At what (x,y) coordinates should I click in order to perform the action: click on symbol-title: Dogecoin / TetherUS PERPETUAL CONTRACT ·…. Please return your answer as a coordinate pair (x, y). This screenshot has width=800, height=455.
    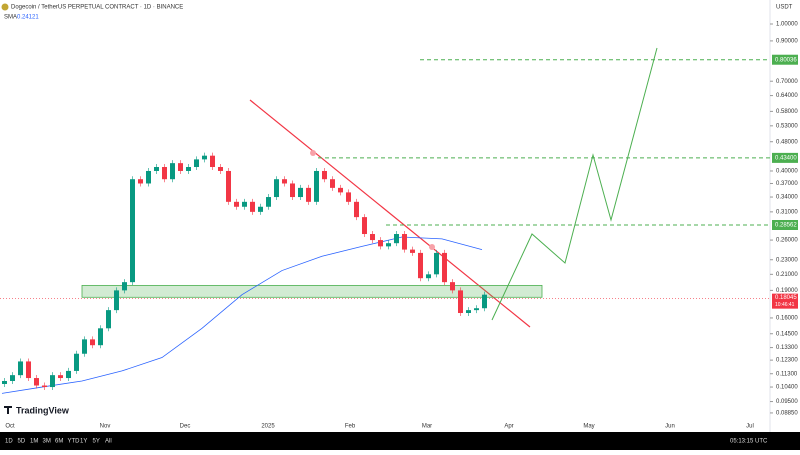
    Looking at the image, I should click on (97, 8).